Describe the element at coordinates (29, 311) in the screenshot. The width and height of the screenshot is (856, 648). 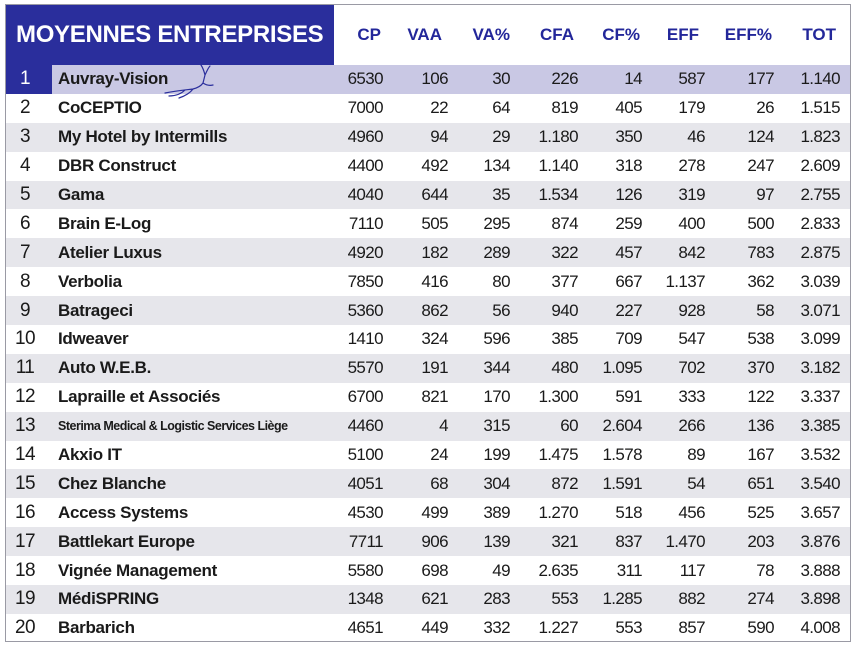
I see `rank-cell: 9` at that location.